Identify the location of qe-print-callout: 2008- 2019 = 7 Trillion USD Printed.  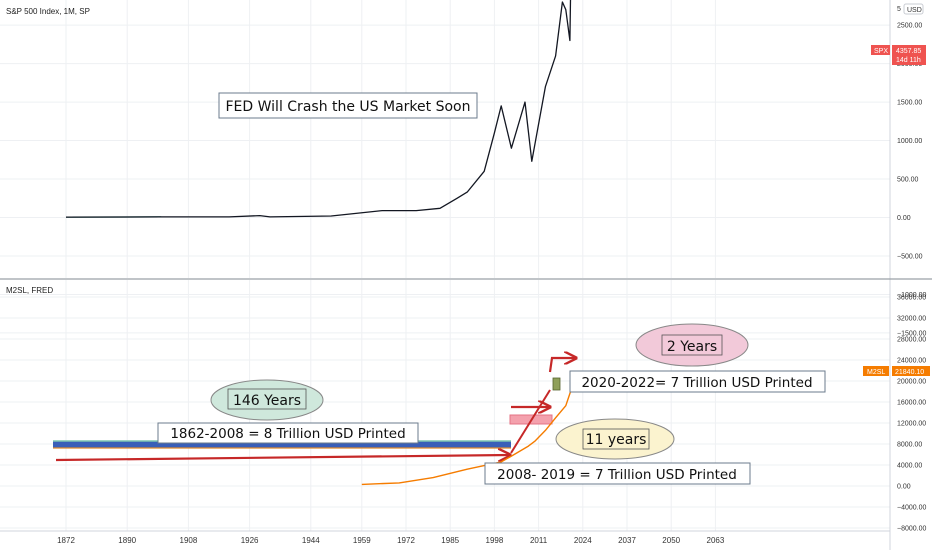
(617, 473).